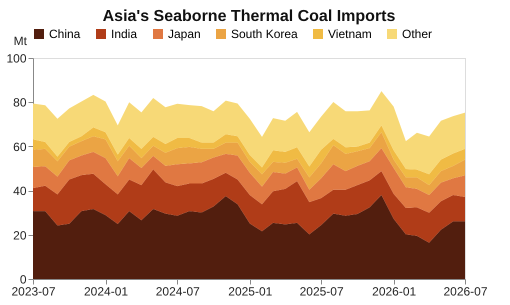 Image resolution: width=510 pixels, height=305 pixels. I want to click on legend-label: China, so click(65, 34).